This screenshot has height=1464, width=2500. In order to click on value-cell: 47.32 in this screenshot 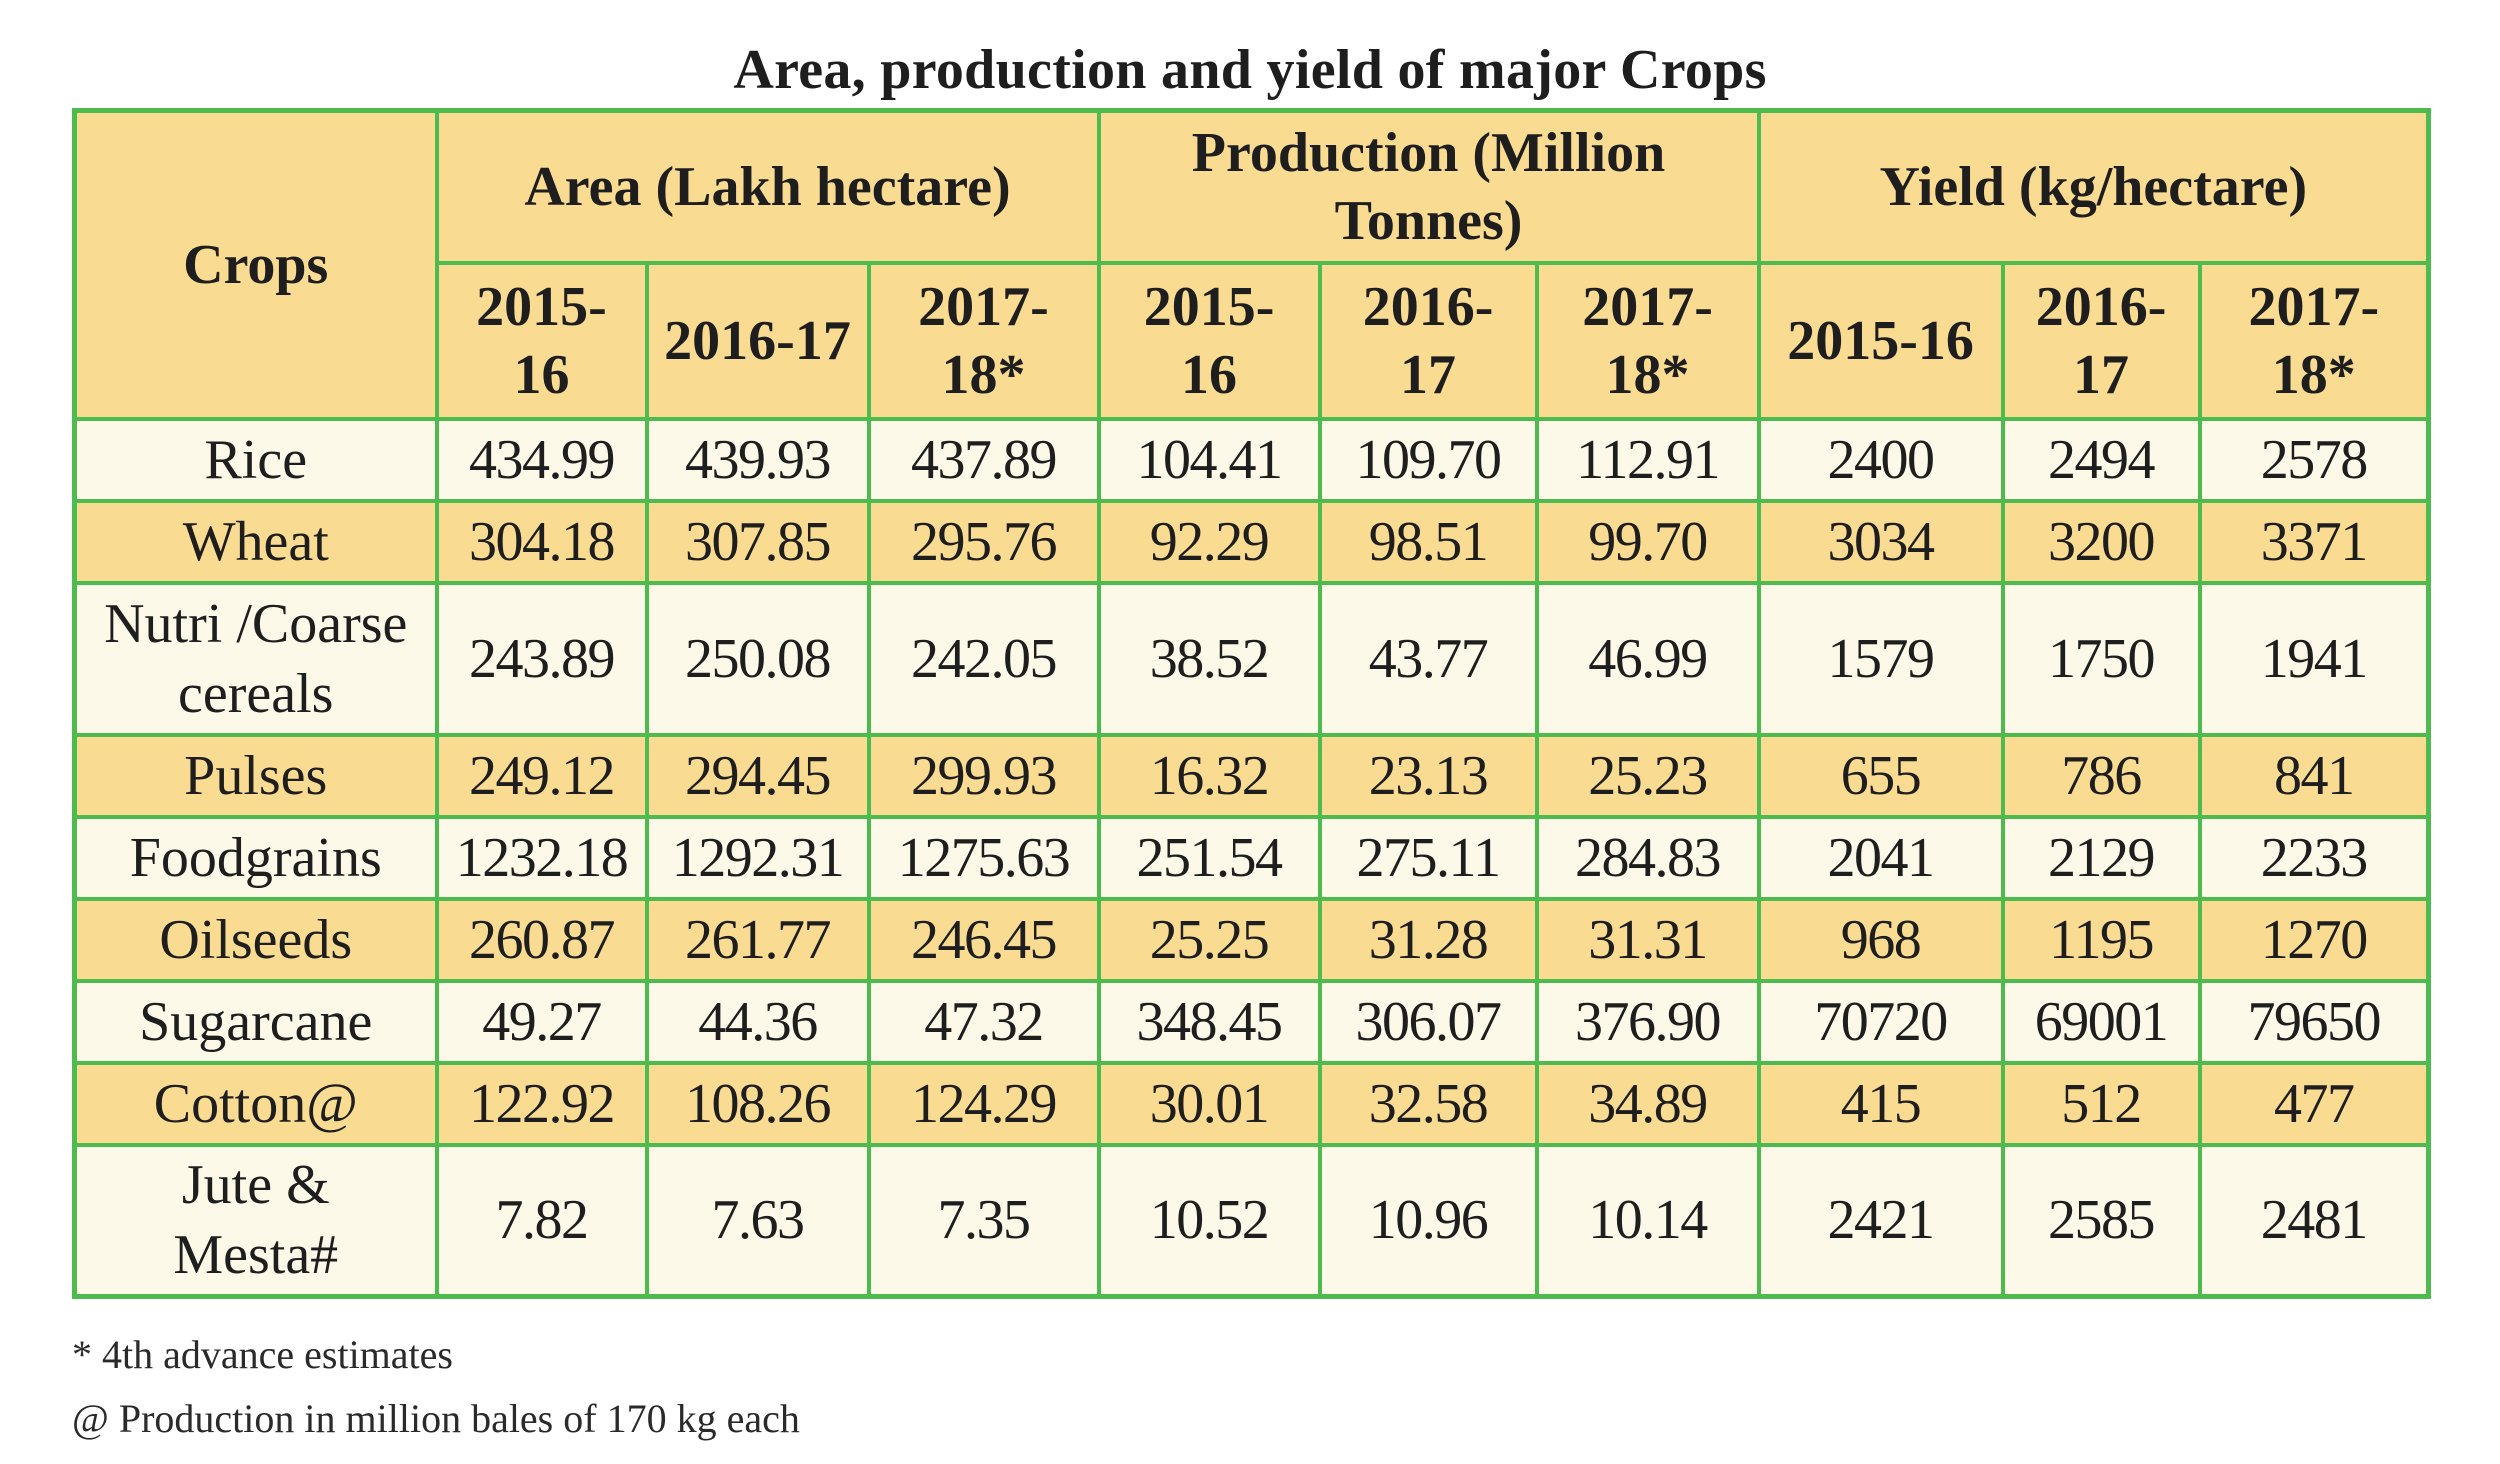, I will do `click(983, 1021)`.